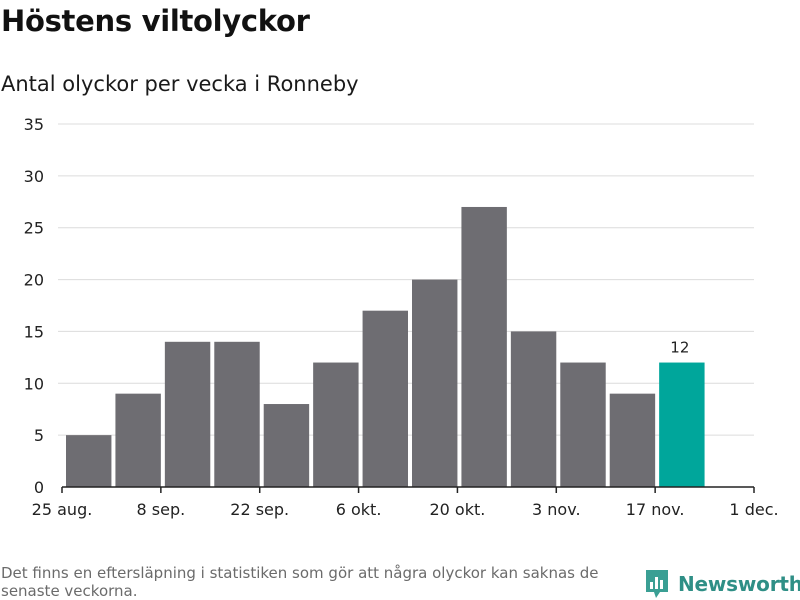 The width and height of the screenshot is (800, 600). What do you see at coordinates (161, 509) in the screenshot?
I see `x-tick-label: 8 sep.` at bounding box center [161, 509].